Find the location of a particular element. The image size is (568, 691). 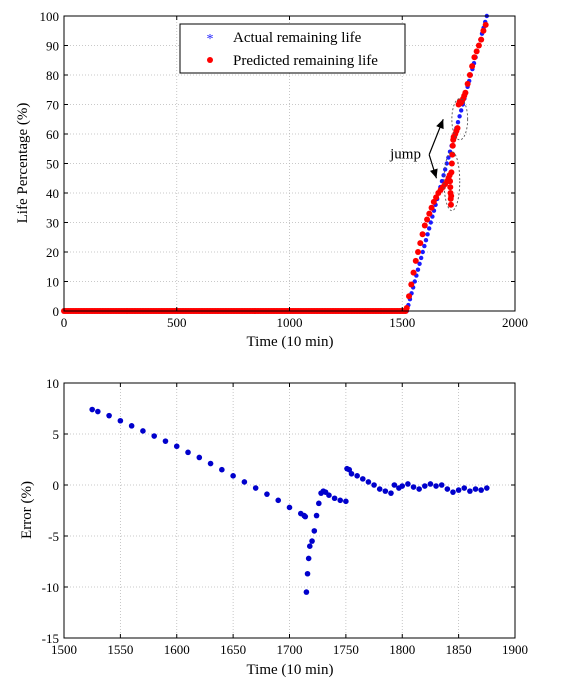

x-tick-label: 1000 is located at coordinates (290, 322).